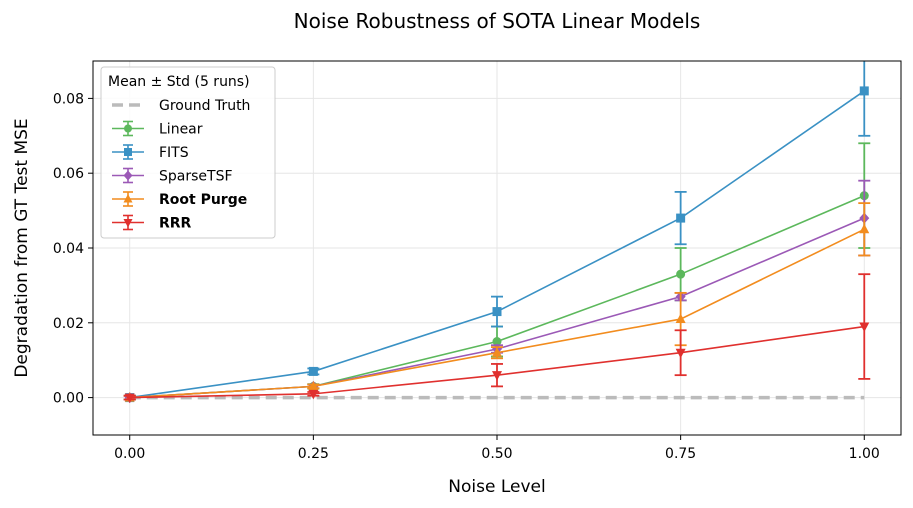 This screenshot has width=913, height=508. Describe the element at coordinates (68, 174) in the screenshot. I see `y-tick-label: 0.06` at that location.